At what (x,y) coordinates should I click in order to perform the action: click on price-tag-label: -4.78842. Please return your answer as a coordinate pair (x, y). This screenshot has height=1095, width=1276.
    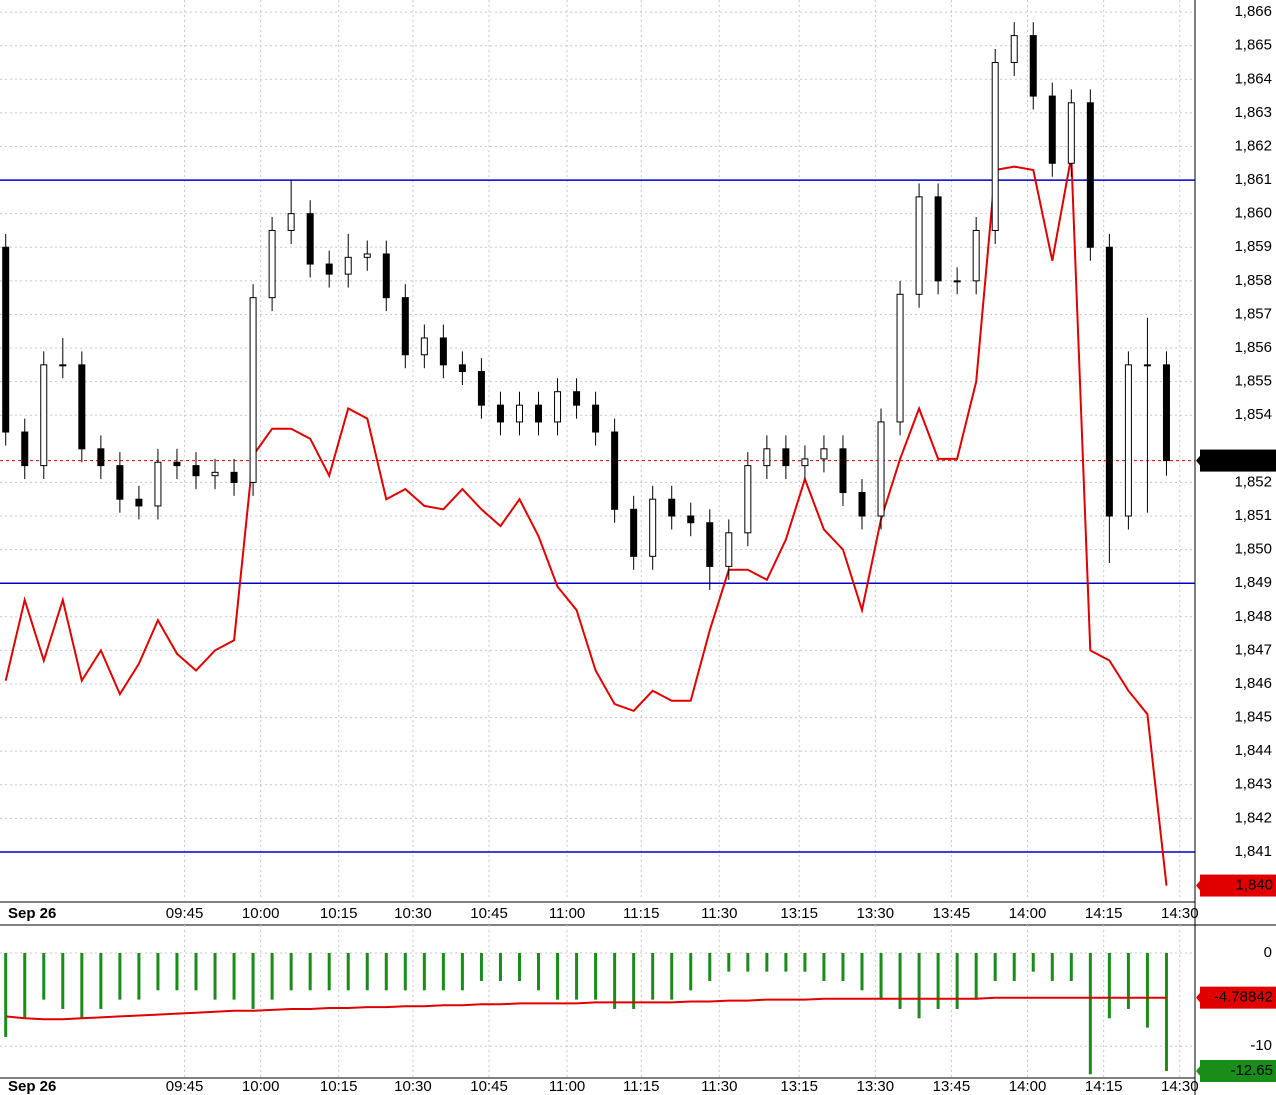
    Looking at the image, I should click on (1243, 997).